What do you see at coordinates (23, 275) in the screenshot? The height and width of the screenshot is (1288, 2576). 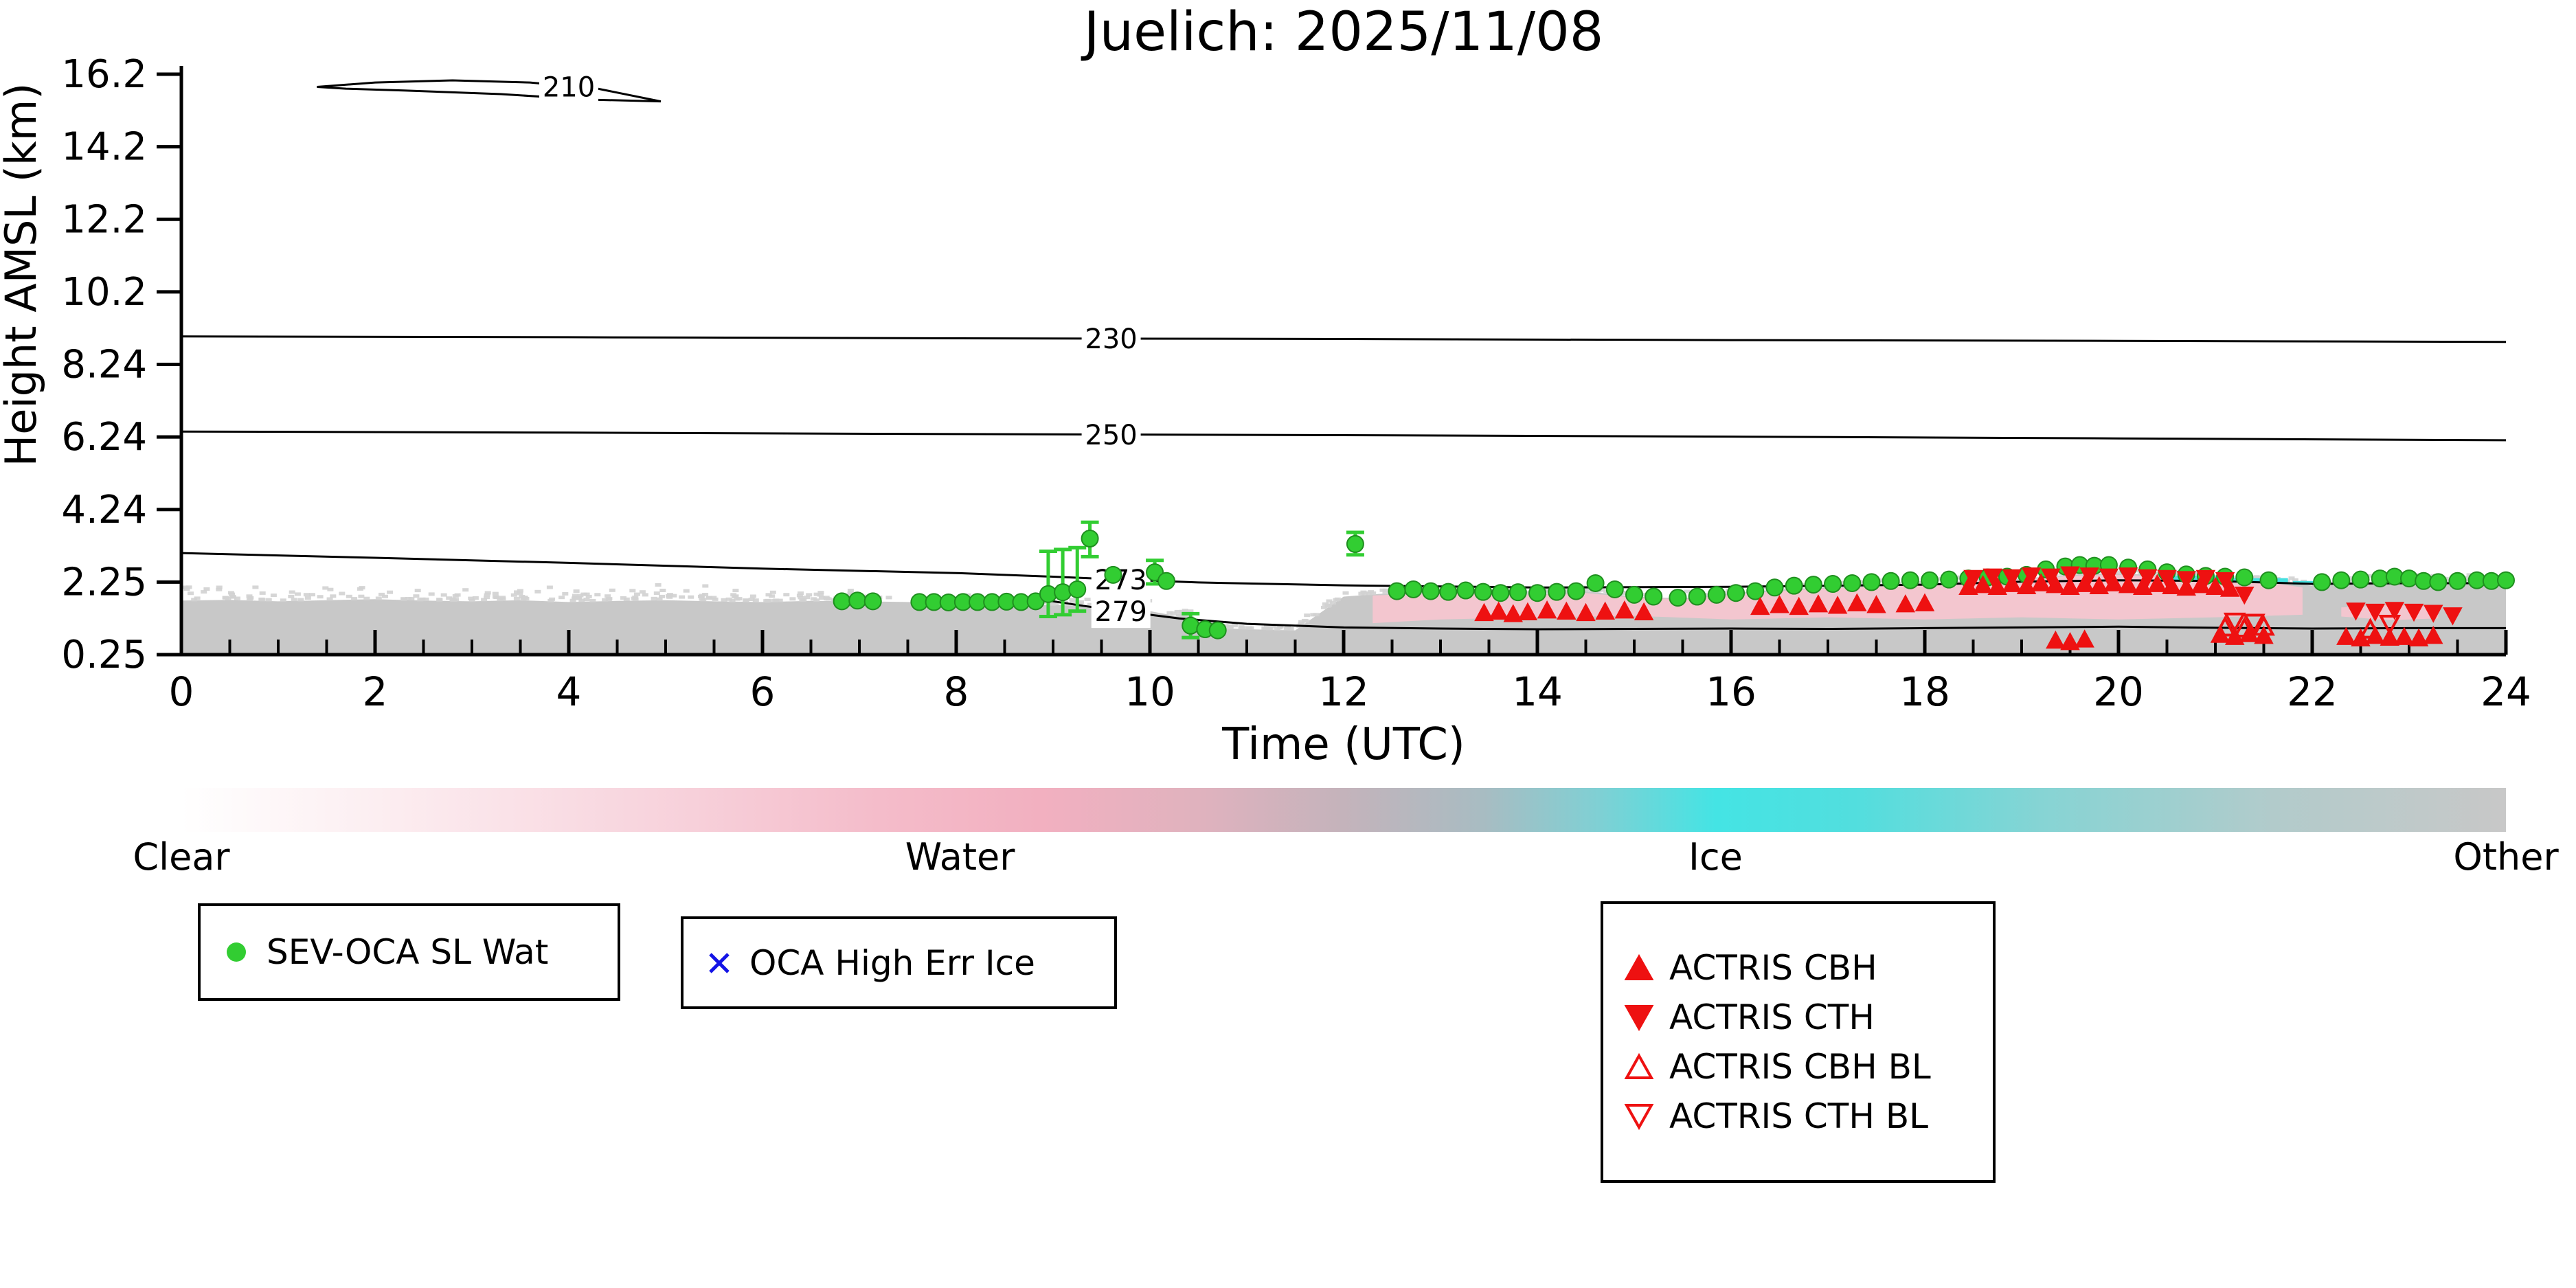 I see `y-axis-label: Height AMSL (km)` at bounding box center [23, 275].